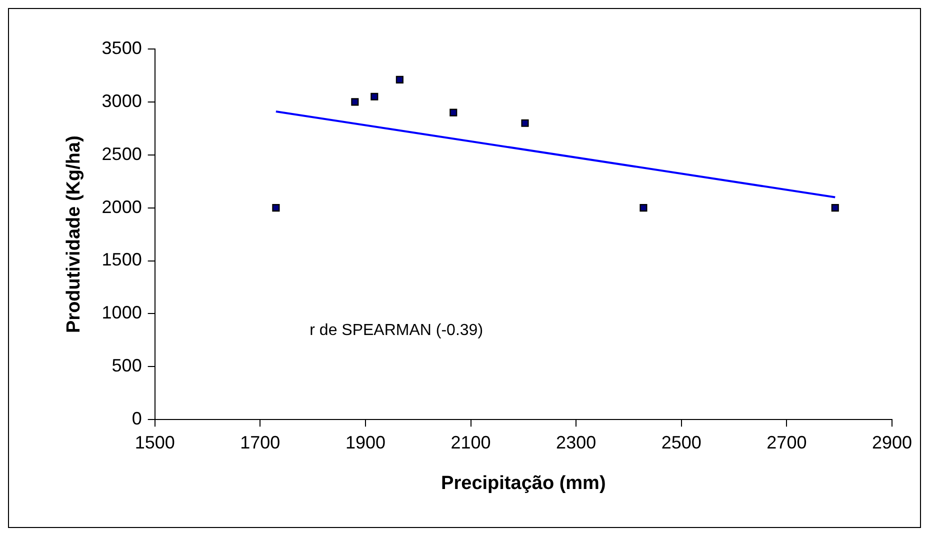 The image size is (929, 536). What do you see at coordinates (74, 235) in the screenshot?
I see `y-axis-title: Produtividade (Kg/ha)` at bounding box center [74, 235].